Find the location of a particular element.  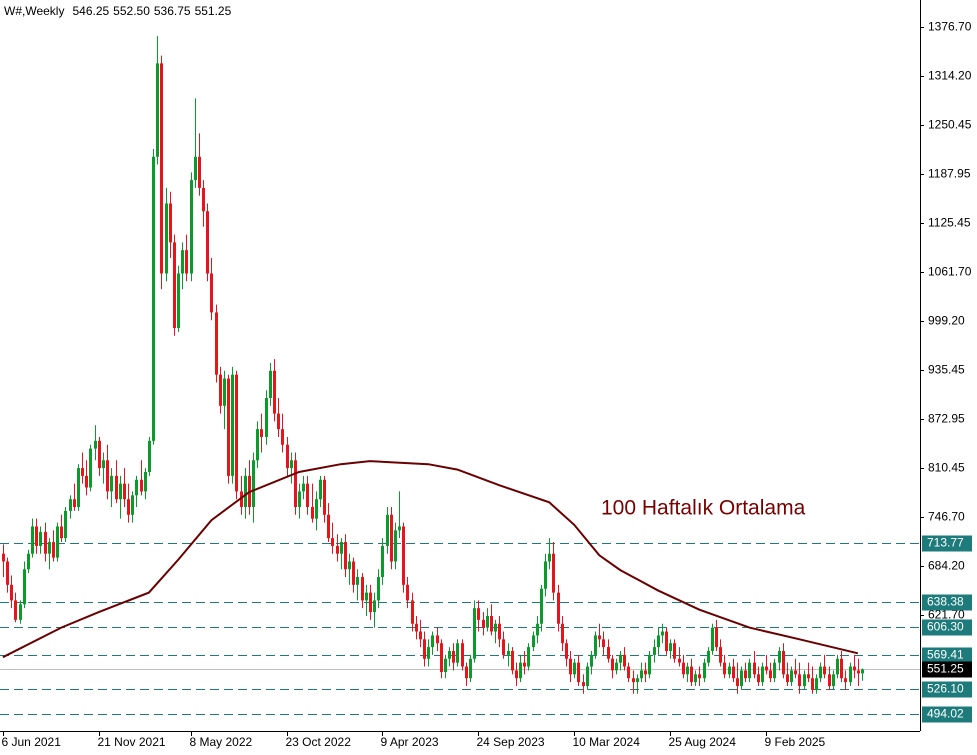

y-tick-label: 872.95 is located at coordinates (946, 419).